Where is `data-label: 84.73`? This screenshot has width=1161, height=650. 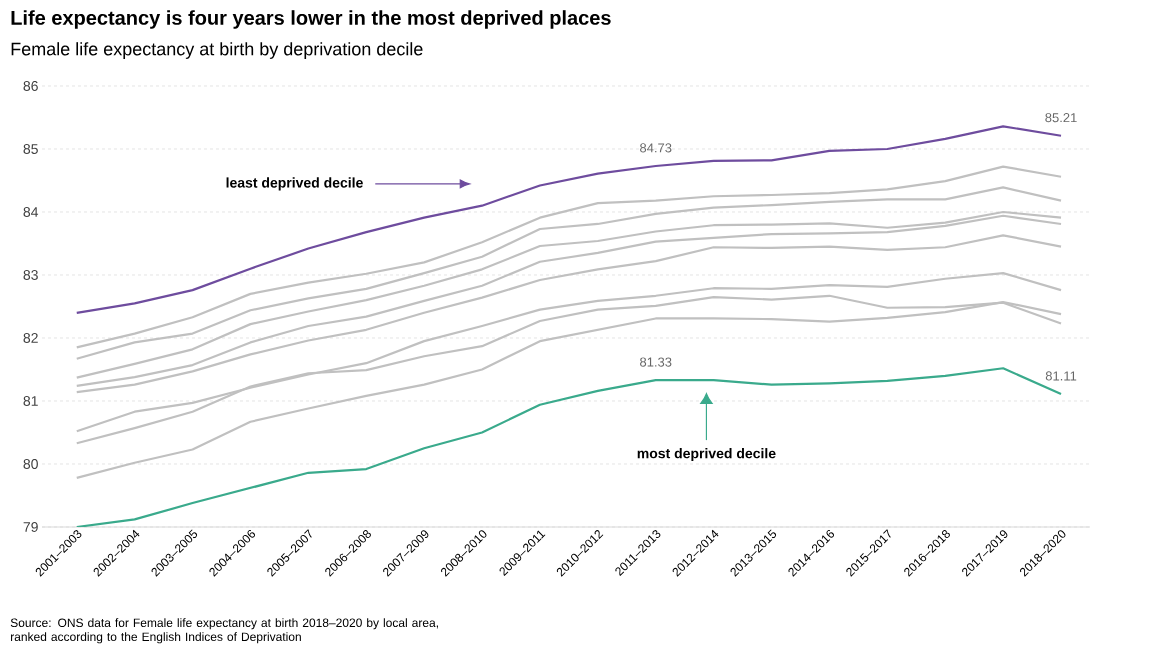 data-label: 84.73 is located at coordinates (656, 148).